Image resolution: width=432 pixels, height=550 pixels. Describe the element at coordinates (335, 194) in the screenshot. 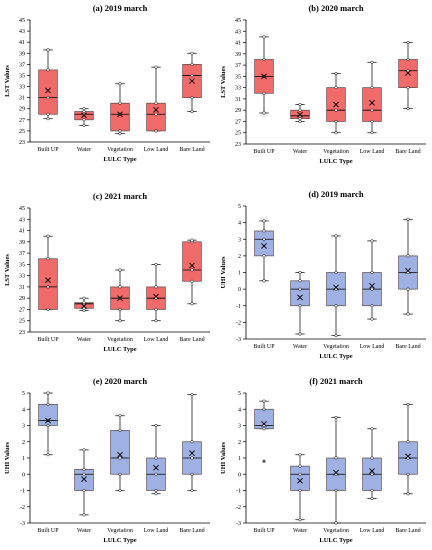

I see `chart-title: (d) 2019 march` at that location.